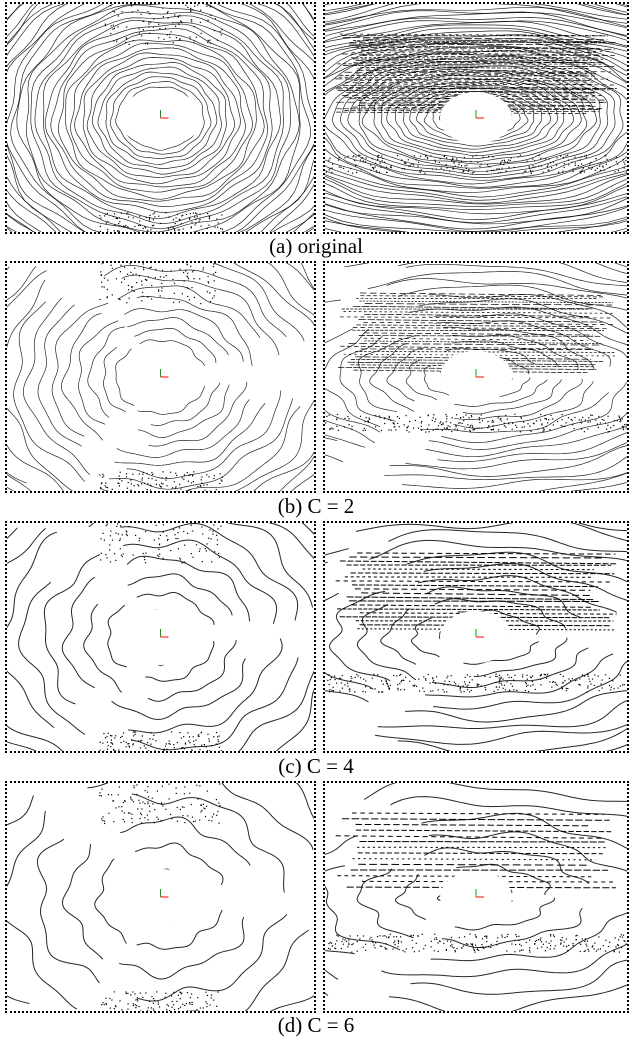 The height and width of the screenshot is (1038, 632). Describe the element at coordinates (316, 1025) in the screenshot. I see `caption-d: (d) C = 6` at that location.